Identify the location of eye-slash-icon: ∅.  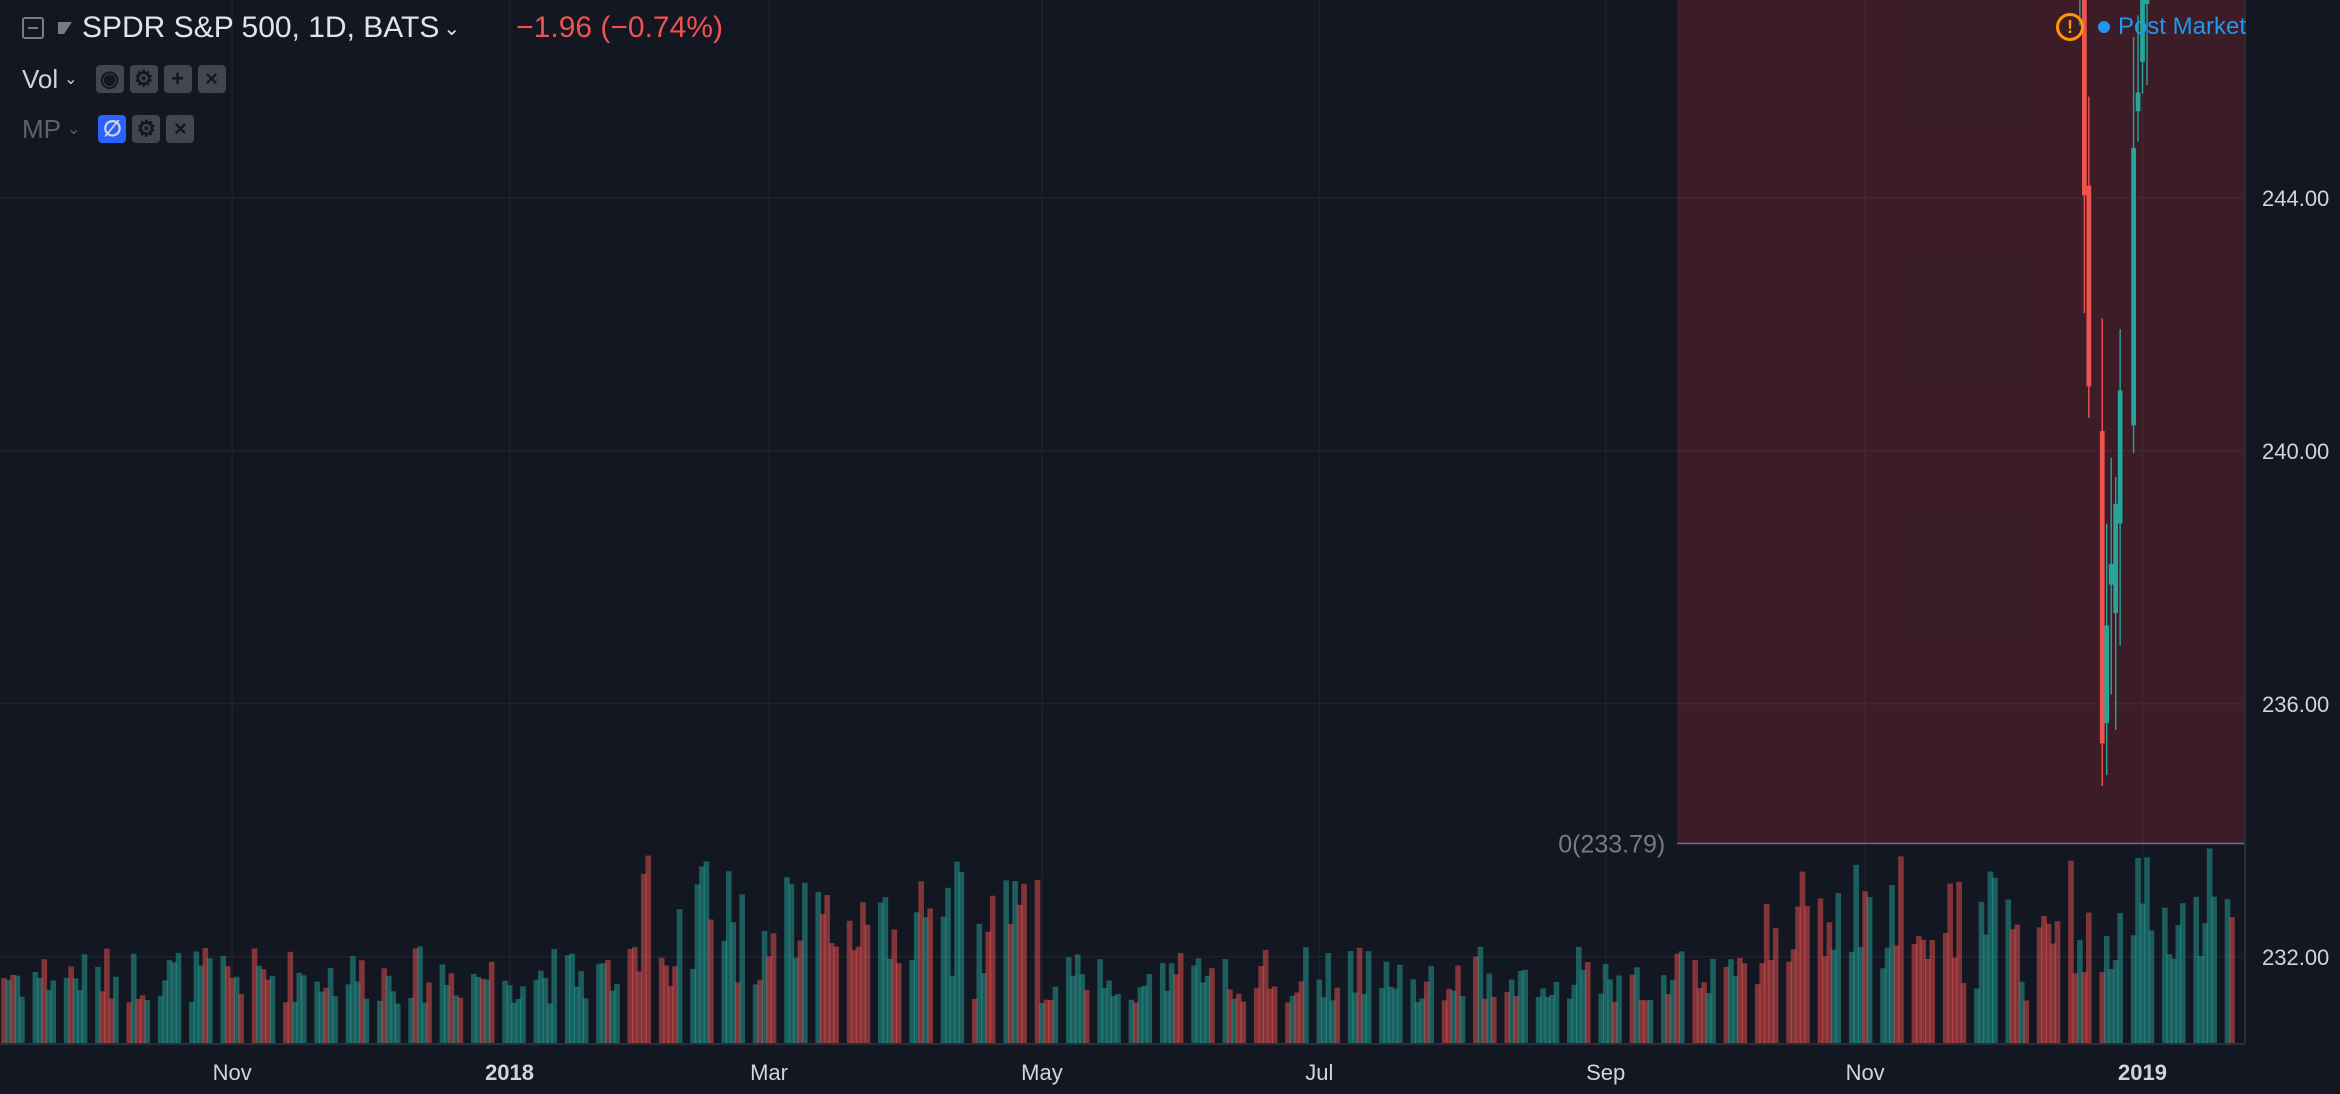
(112, 129).